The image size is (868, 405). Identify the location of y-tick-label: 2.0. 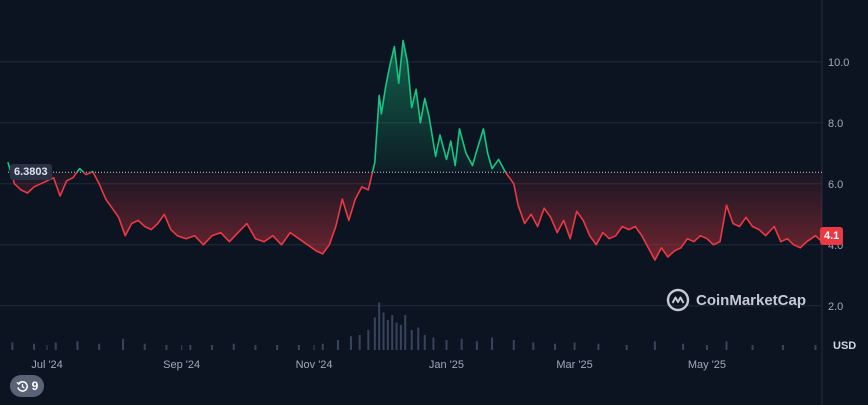
(835, 307).